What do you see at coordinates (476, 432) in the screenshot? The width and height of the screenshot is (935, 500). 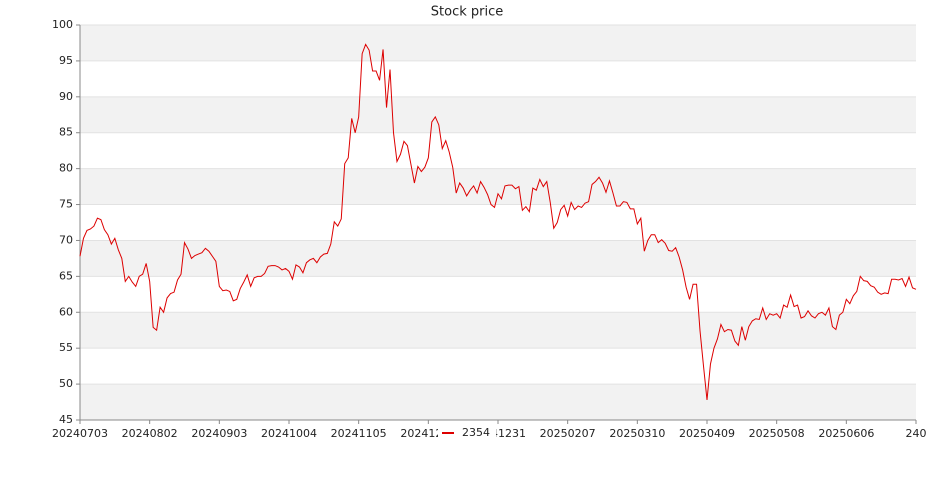 I see `legend-label: 2354` at bounding box center [476, 432].